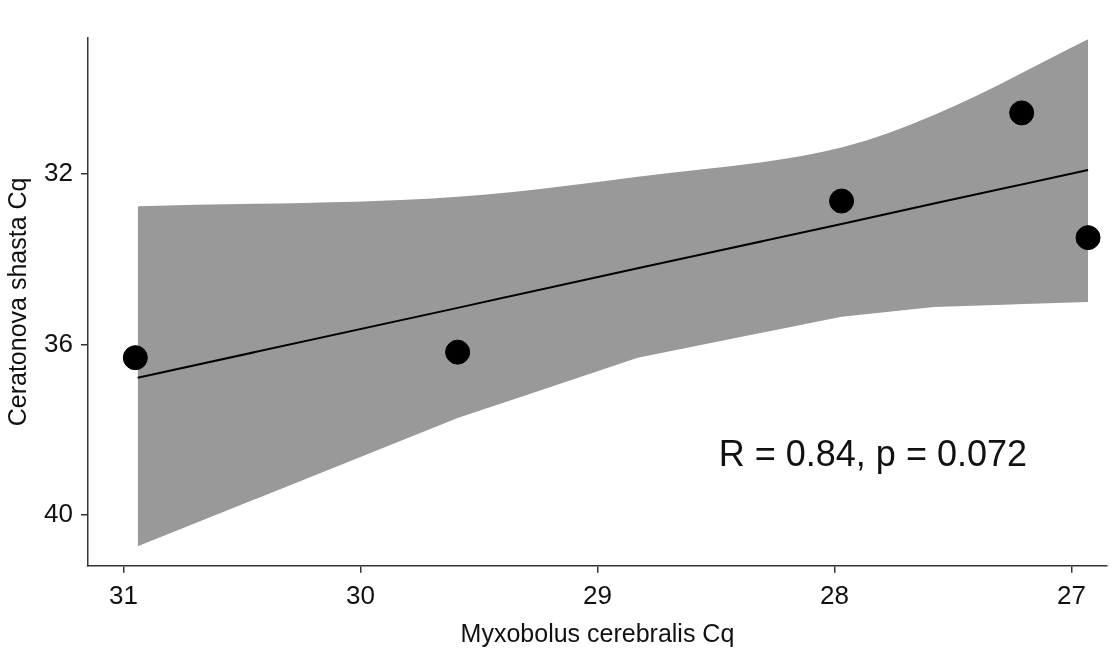 This screenshot has height=652, width=1120. What do you see at coordinates (597, 594) in the screenshot?
I see `x-tick-label: 29` at bounding box center [597, 594].